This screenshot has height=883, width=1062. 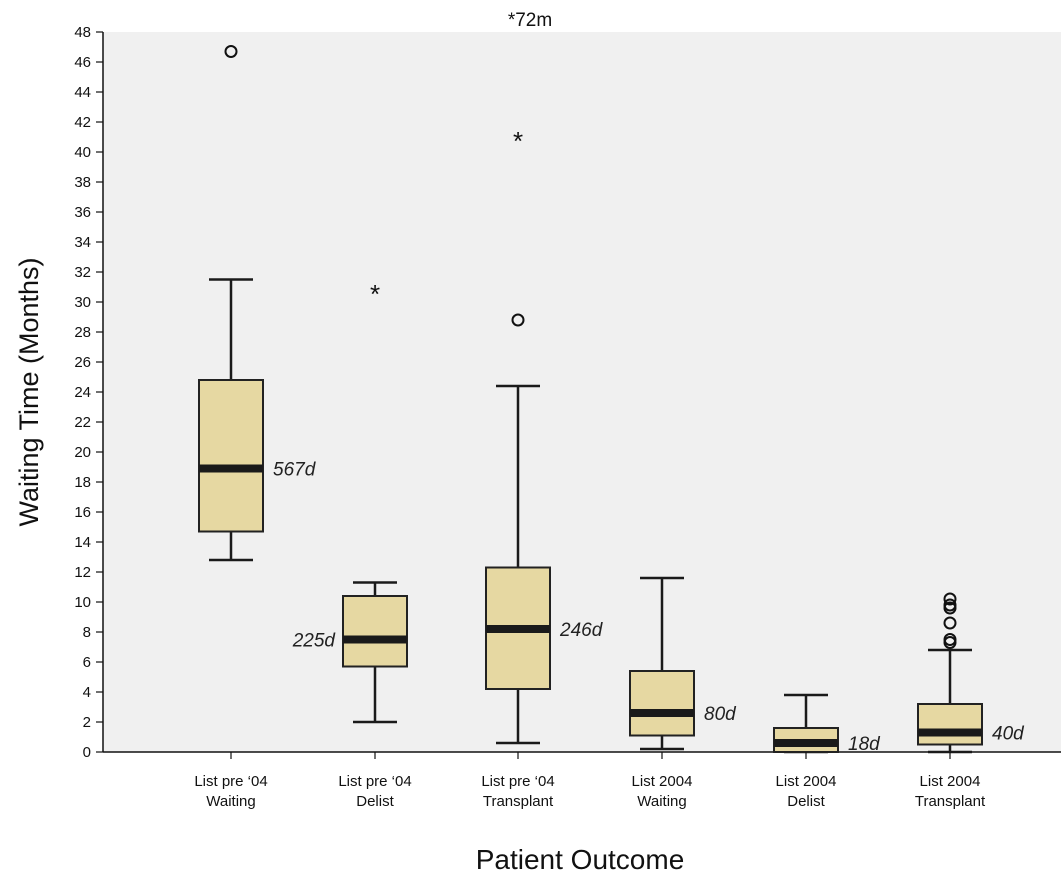 What do you see at coordinates (82, 572) in the screenshot?
I see `y-tick-label: 12` at bounding box center [82, 572].